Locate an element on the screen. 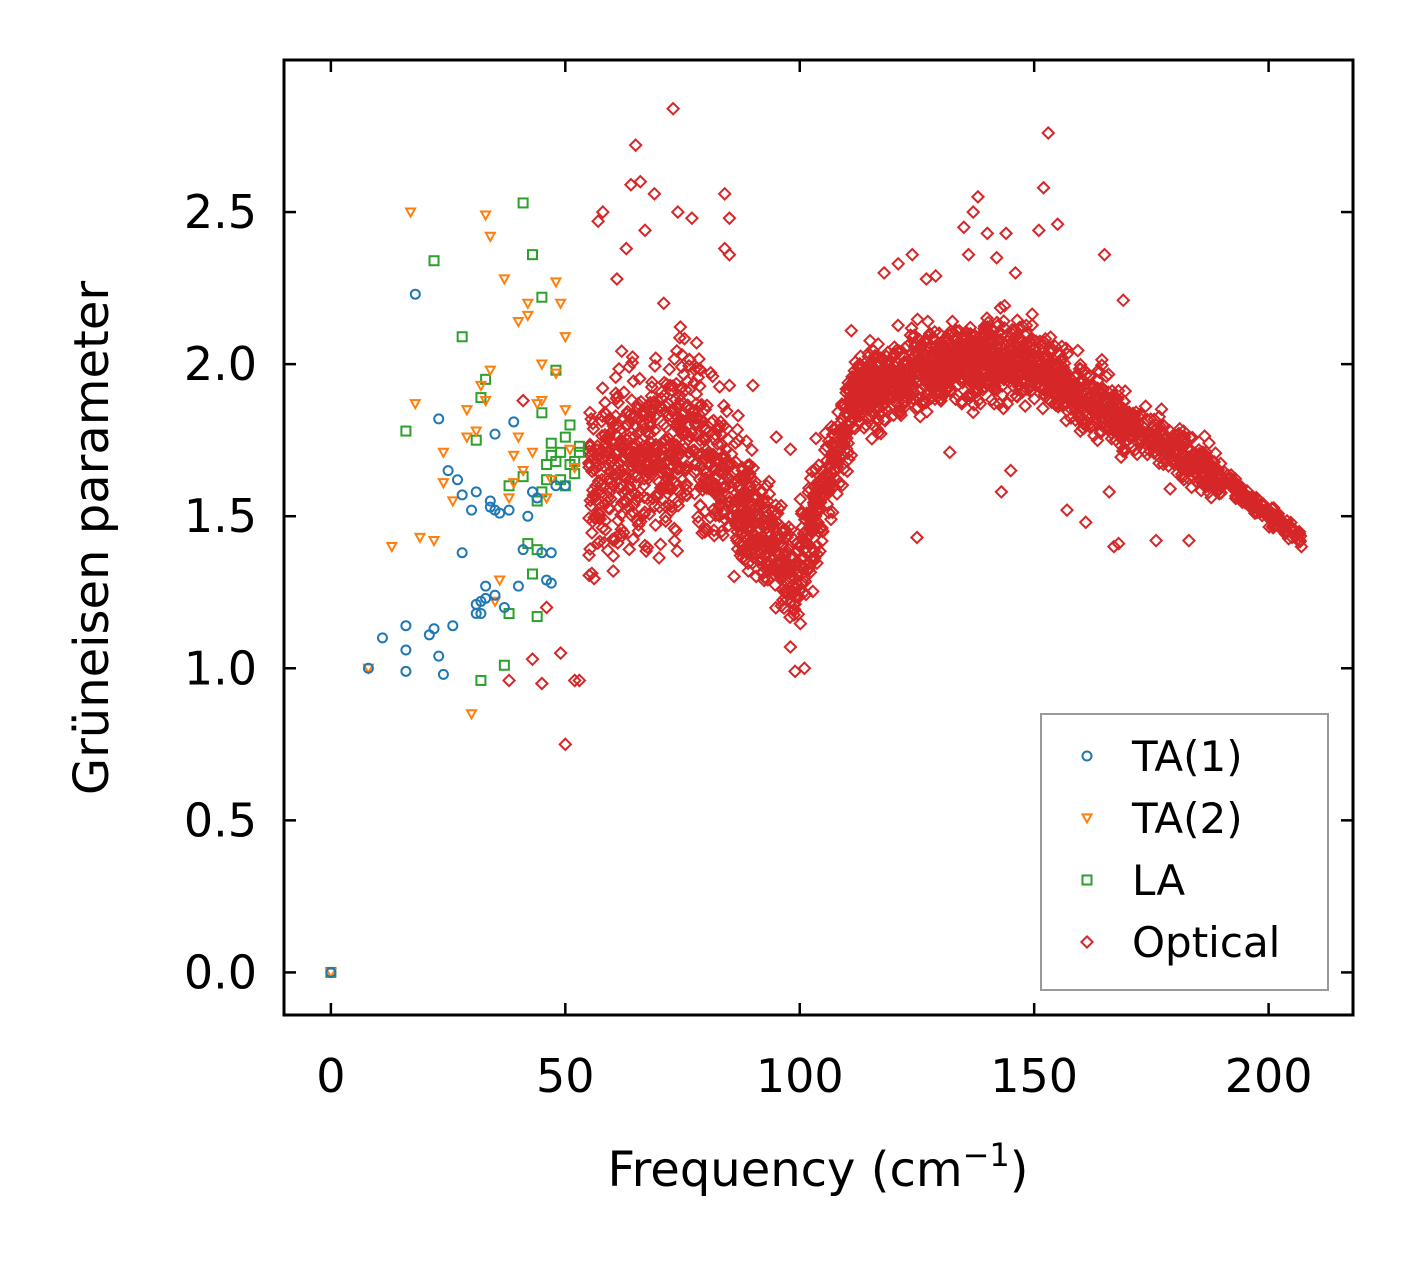 The height and width of the screenshot is (1264, 1413). x-tick-label: 200 is located at coordinates (1269, 1076).